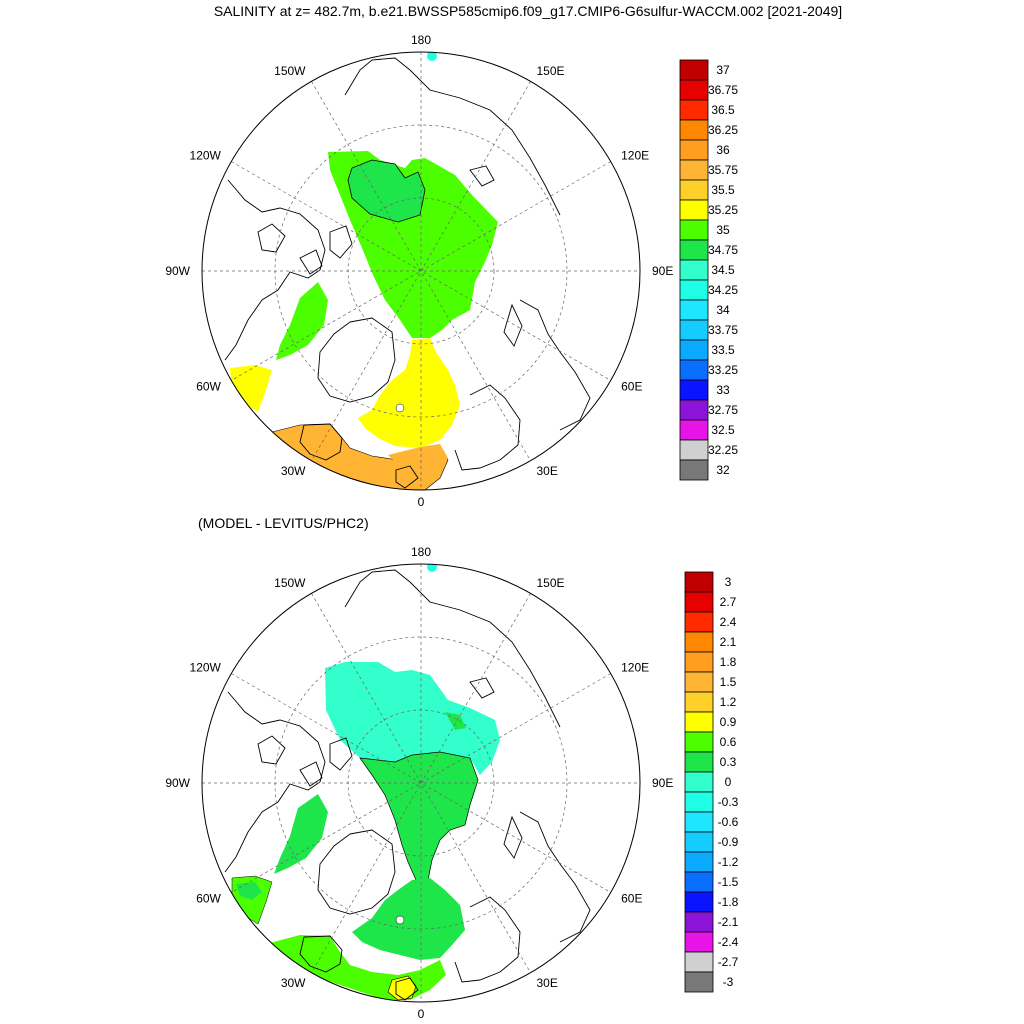 Image resolution: width=1024 pixels, height=1024 pixels. What do you see at coordinates (249, 891) in the screenshot?
I see `bottom-region-labrador-core` at bounding box center [249, 891].